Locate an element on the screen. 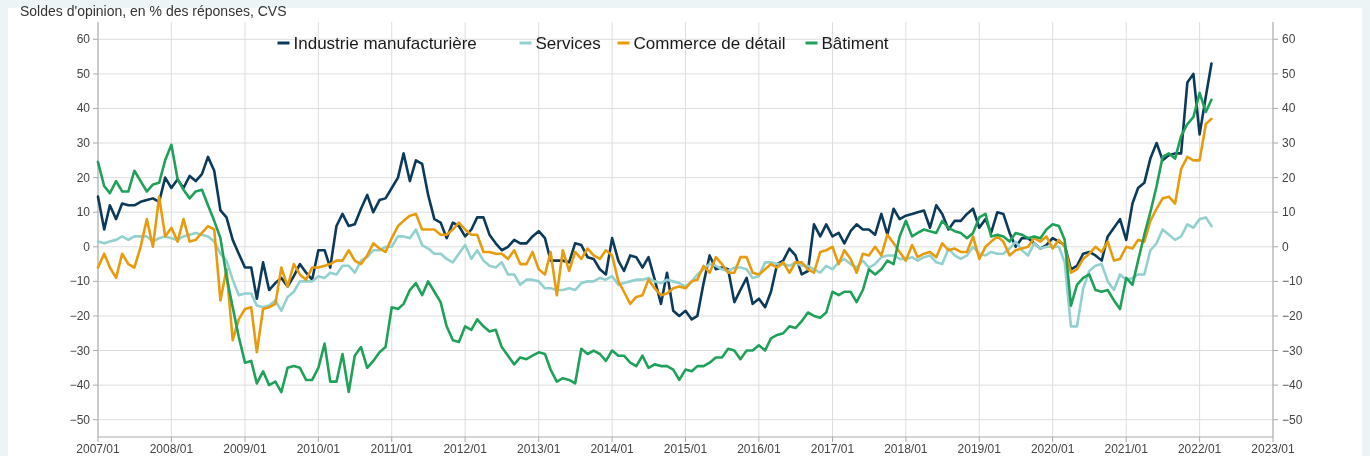 The width and height of the screenshot is (1370, 456). x-tick-label: 2018/01 is located at coordinates (906, 449).